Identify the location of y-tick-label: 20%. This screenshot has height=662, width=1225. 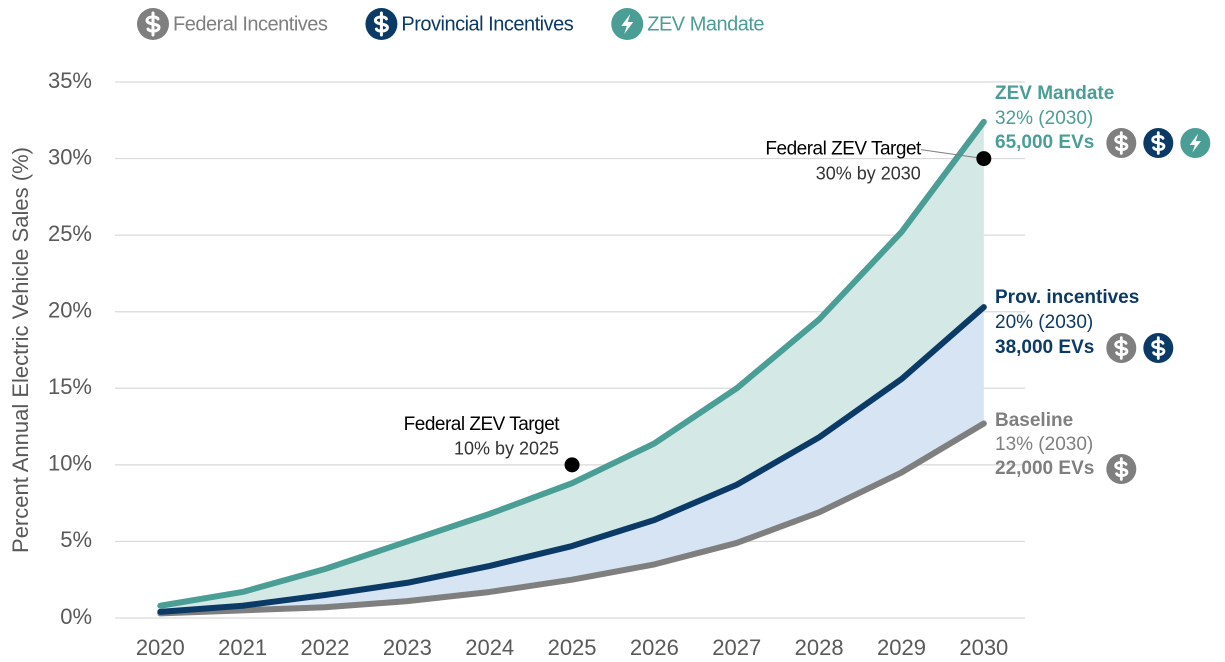
(70, 310).